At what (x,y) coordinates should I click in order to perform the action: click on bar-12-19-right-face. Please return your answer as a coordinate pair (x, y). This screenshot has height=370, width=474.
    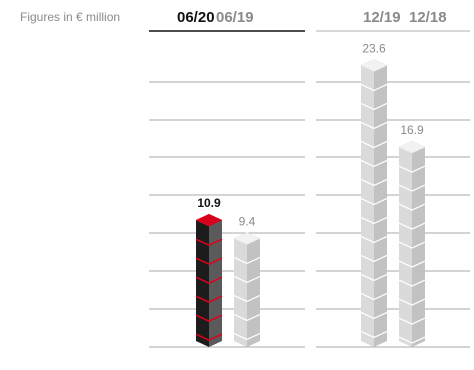
    Looking at the image, I should click on (380, 206).